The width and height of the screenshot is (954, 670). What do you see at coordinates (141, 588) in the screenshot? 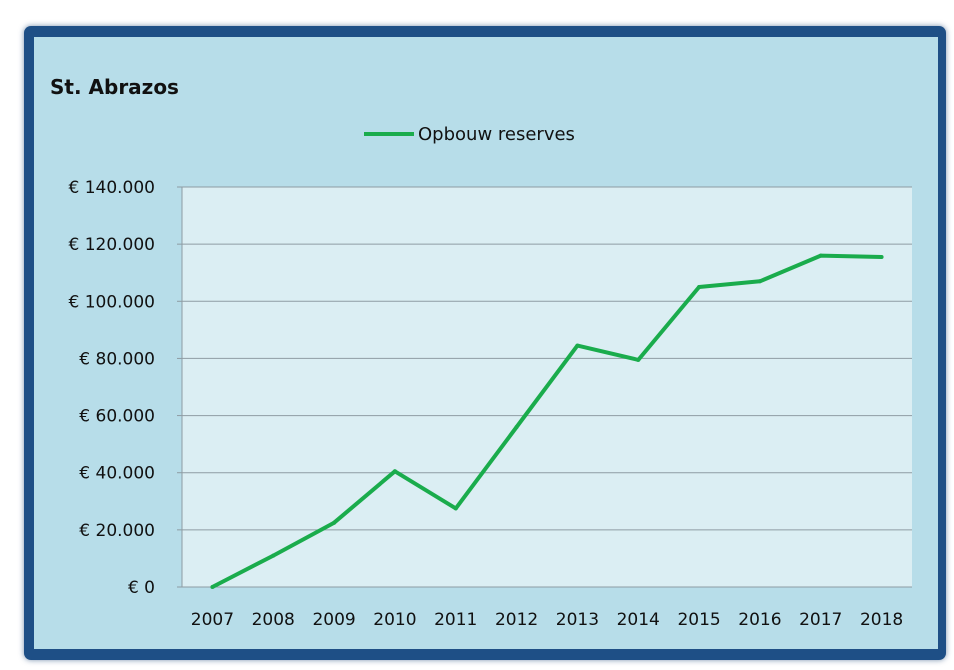
I see `y-tick-label: € 0` at bounding box center [141, 588].